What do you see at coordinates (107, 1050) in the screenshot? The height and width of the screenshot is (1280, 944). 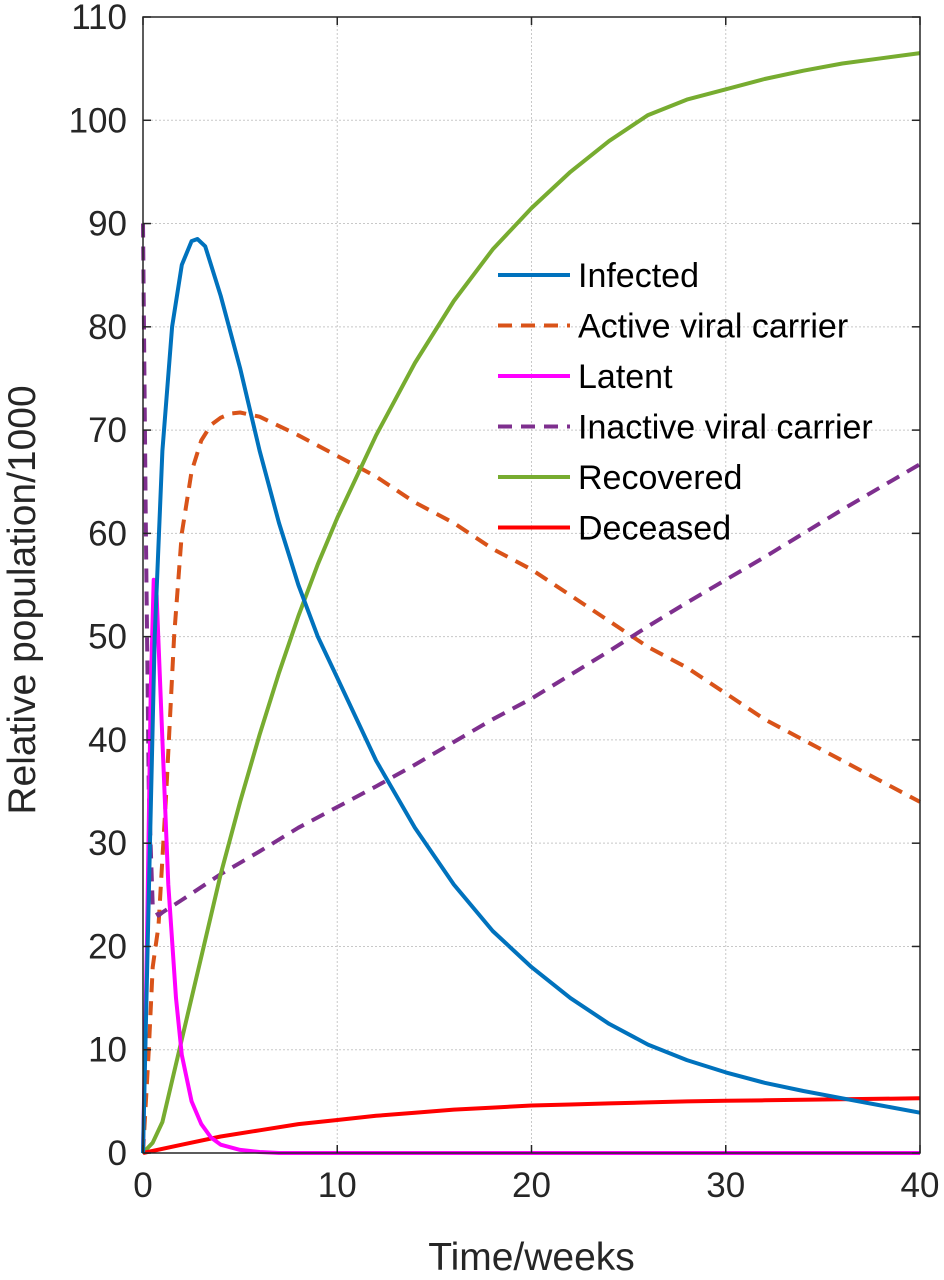 I see `y-tick-label: 10` at bounding box center [107, 1050].